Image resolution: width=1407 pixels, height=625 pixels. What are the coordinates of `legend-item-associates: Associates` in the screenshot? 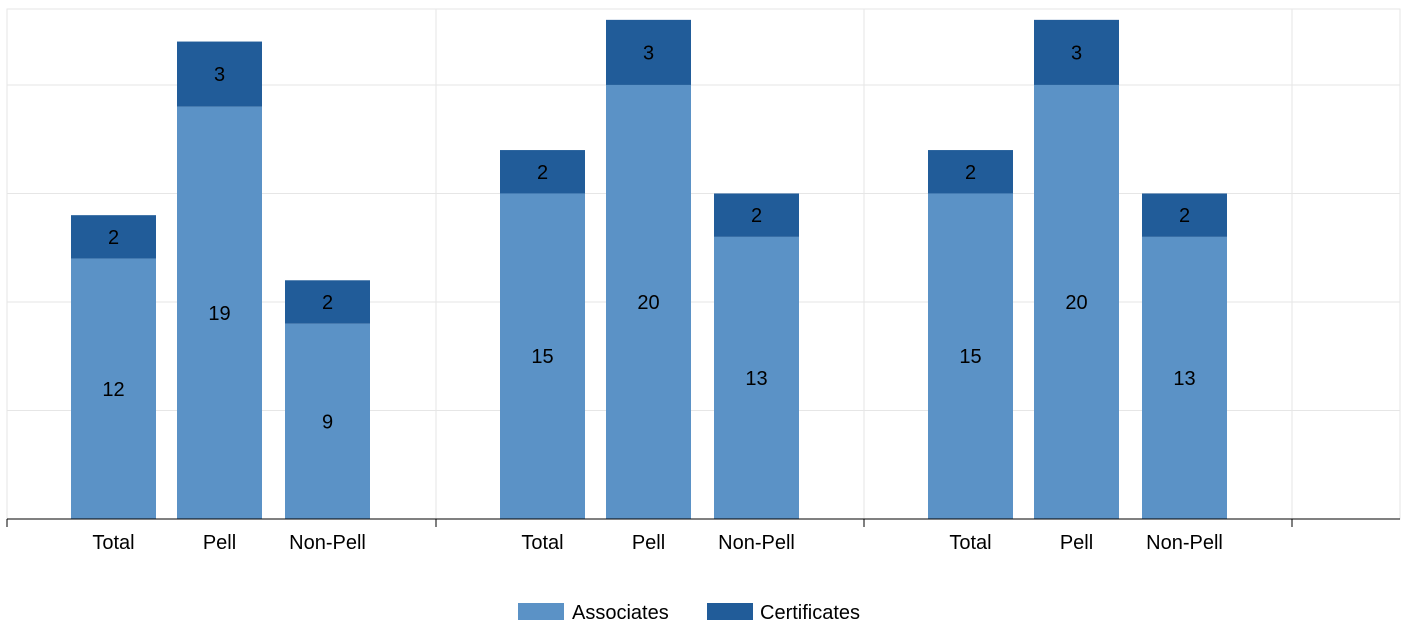 It's located at (593, 613).